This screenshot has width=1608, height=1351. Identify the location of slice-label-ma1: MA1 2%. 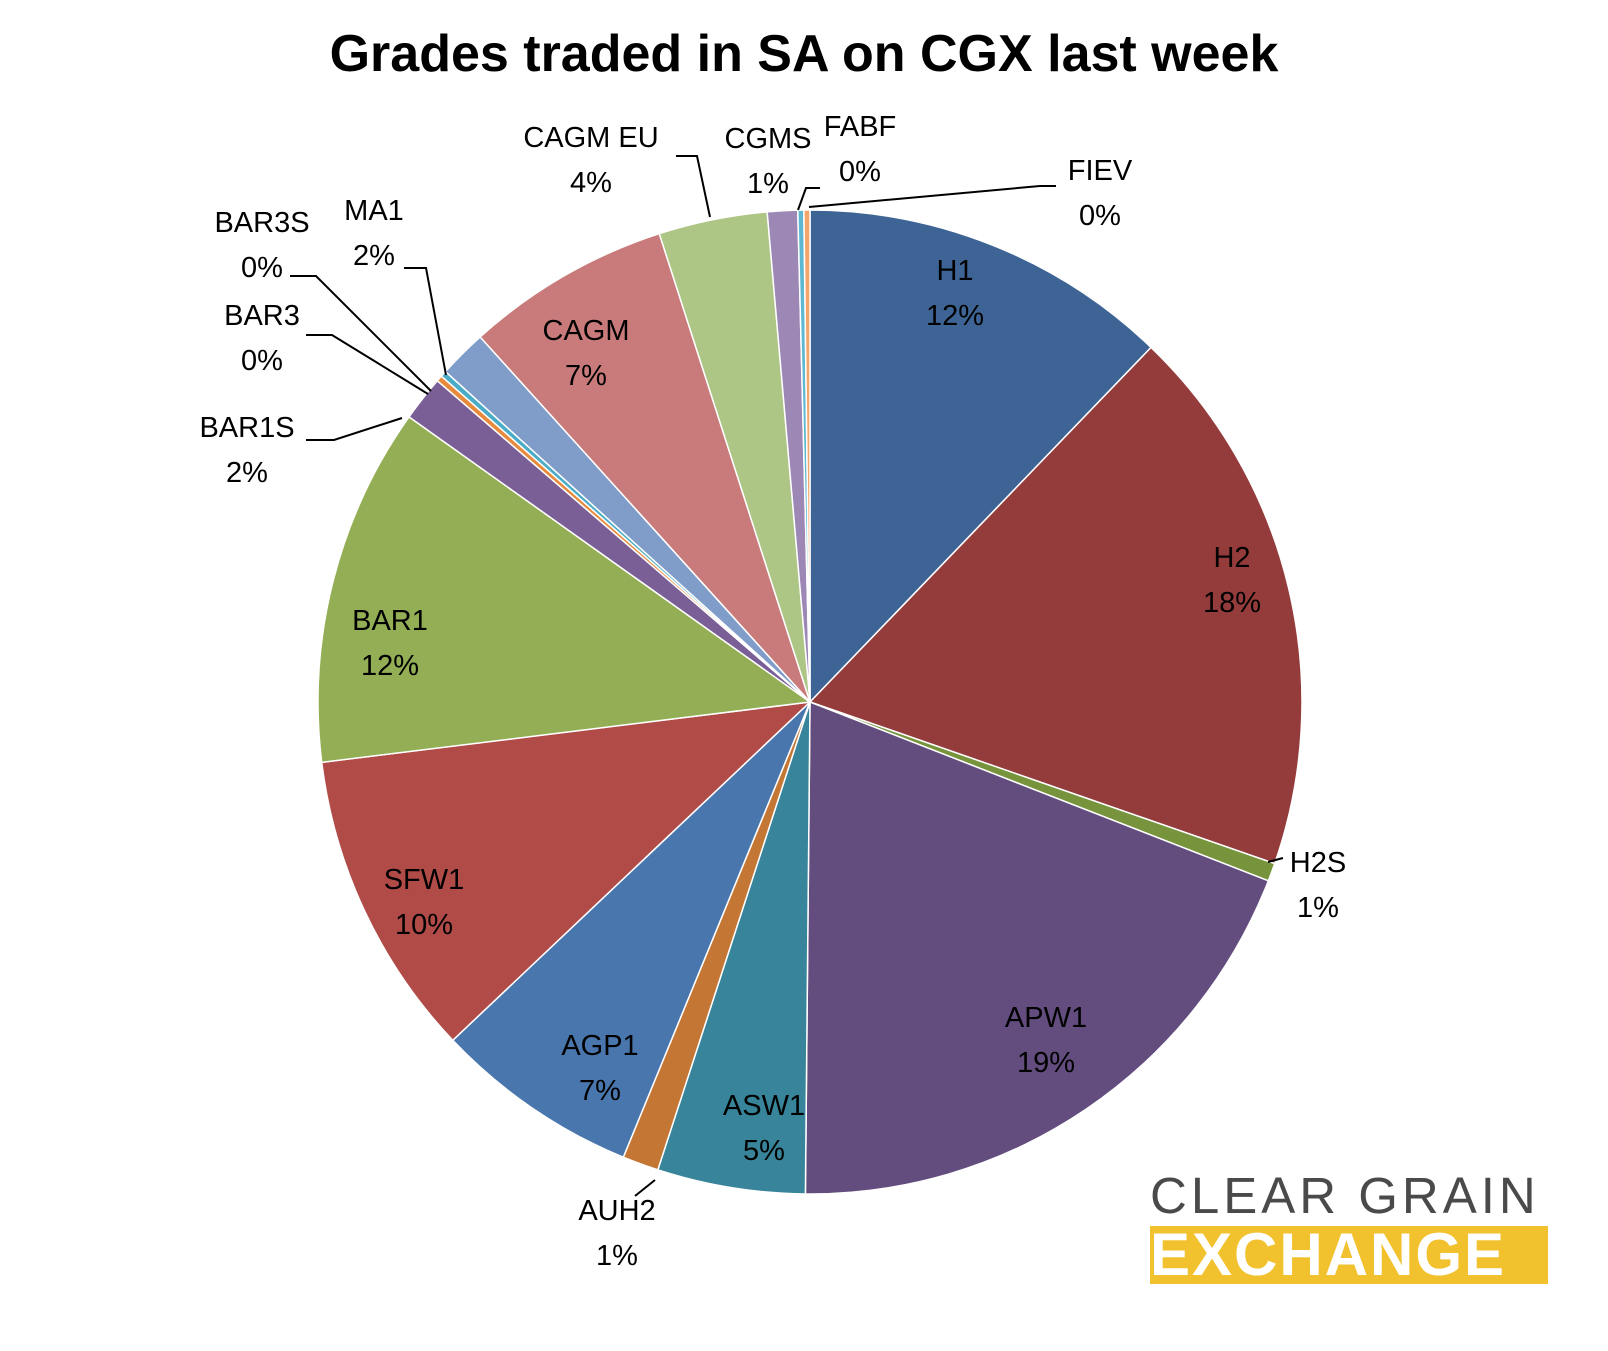
(374, 233).